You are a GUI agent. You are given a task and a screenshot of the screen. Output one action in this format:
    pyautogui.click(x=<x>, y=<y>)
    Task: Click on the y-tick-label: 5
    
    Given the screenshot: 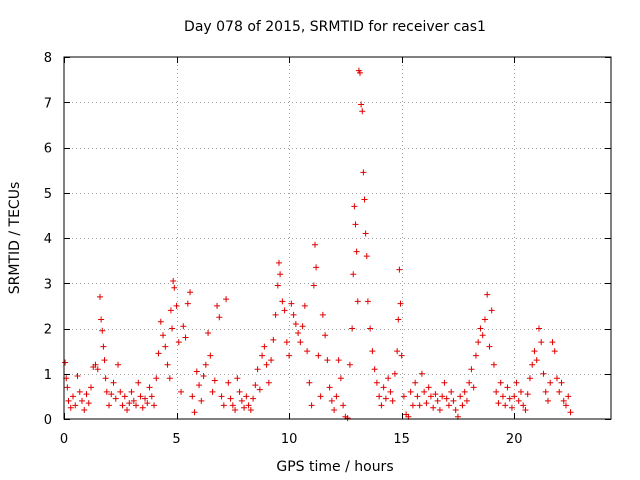 What is the action you would take?
    pyautogui.click(x=48, y=194)
    